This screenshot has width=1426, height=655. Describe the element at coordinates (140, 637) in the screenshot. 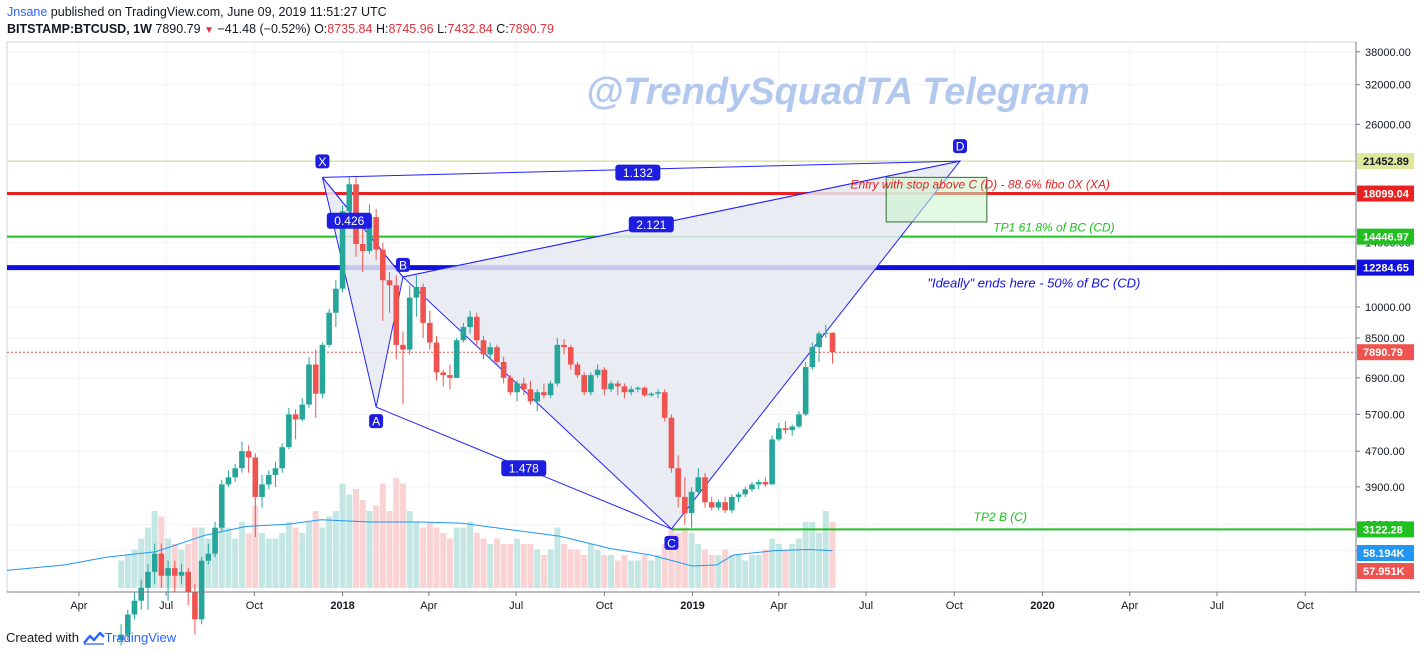

I see `tradingview-brand-link: TradingView` at that location.